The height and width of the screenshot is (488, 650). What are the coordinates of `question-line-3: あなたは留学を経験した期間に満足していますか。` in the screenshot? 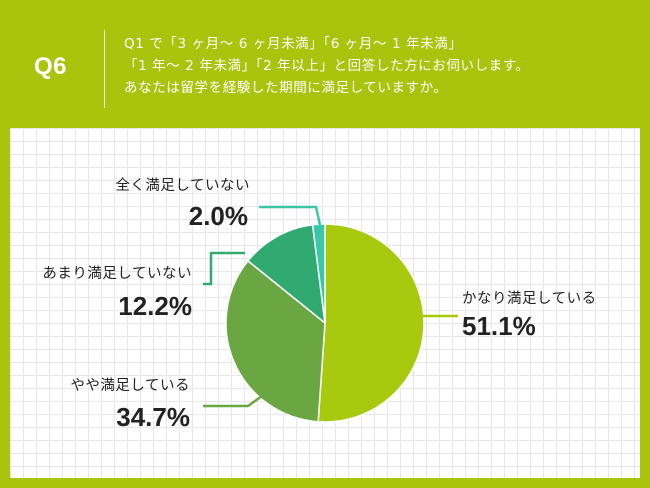 It's located at (286, 88).